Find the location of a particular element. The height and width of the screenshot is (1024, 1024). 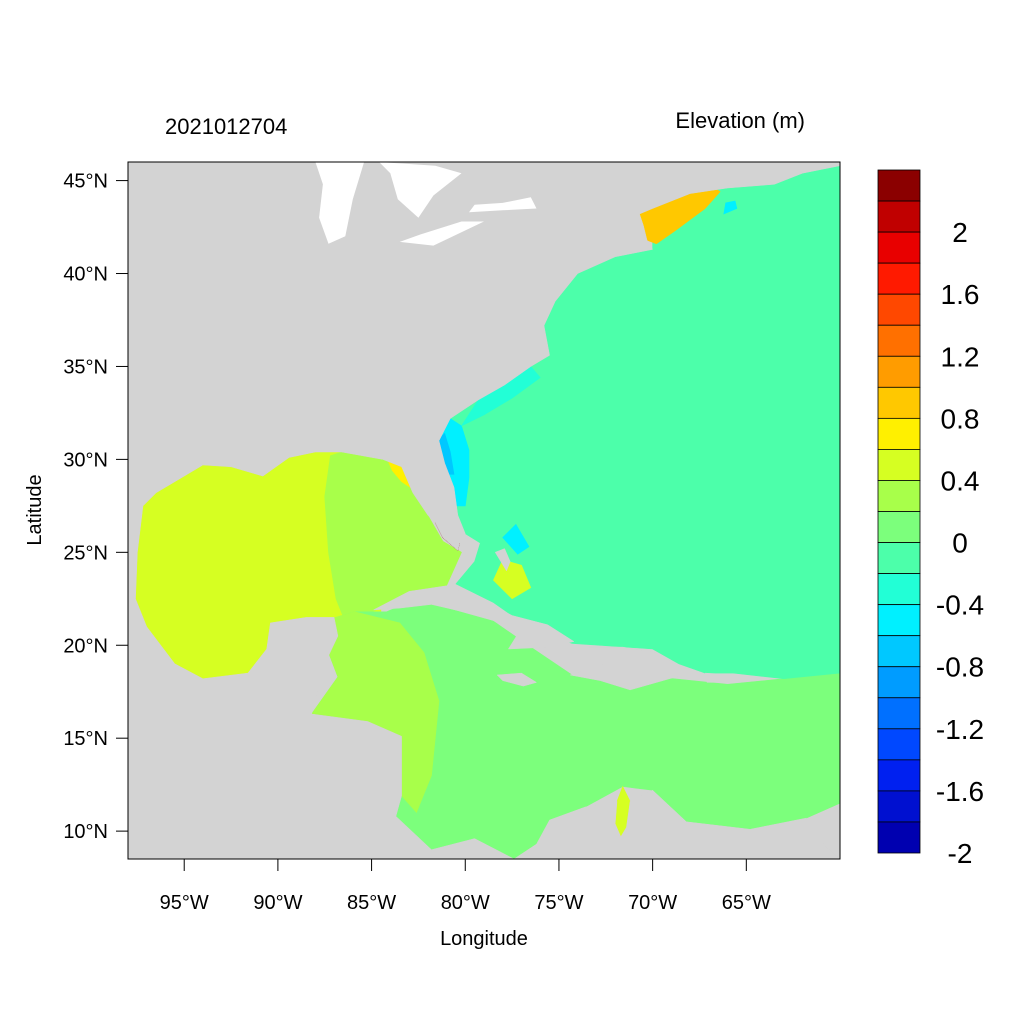

colorbar-tick-label: -0.8 is located at coordinates (960, 667).